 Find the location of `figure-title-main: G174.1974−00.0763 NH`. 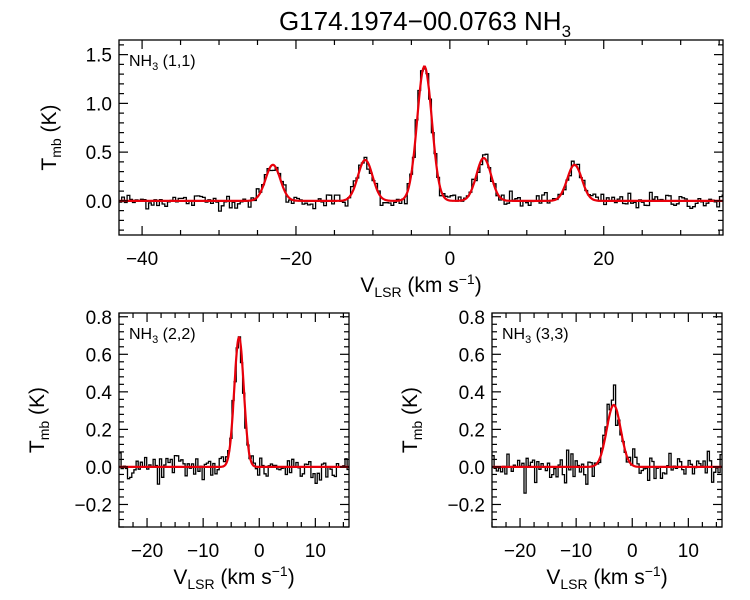

figure-title-main: G174.1974−00.0763 NH is located at coordinates (420, 21).